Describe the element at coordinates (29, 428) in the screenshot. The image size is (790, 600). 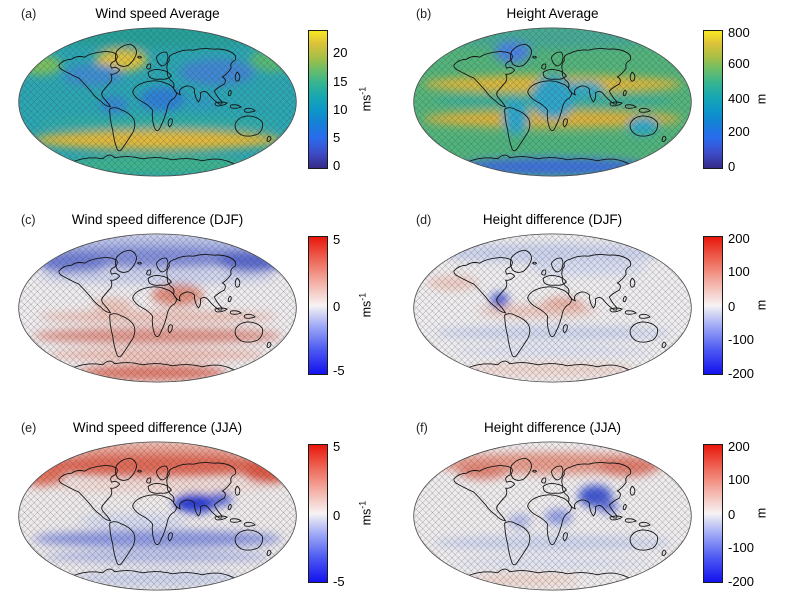
I see `panel-label: (e)` at that location.